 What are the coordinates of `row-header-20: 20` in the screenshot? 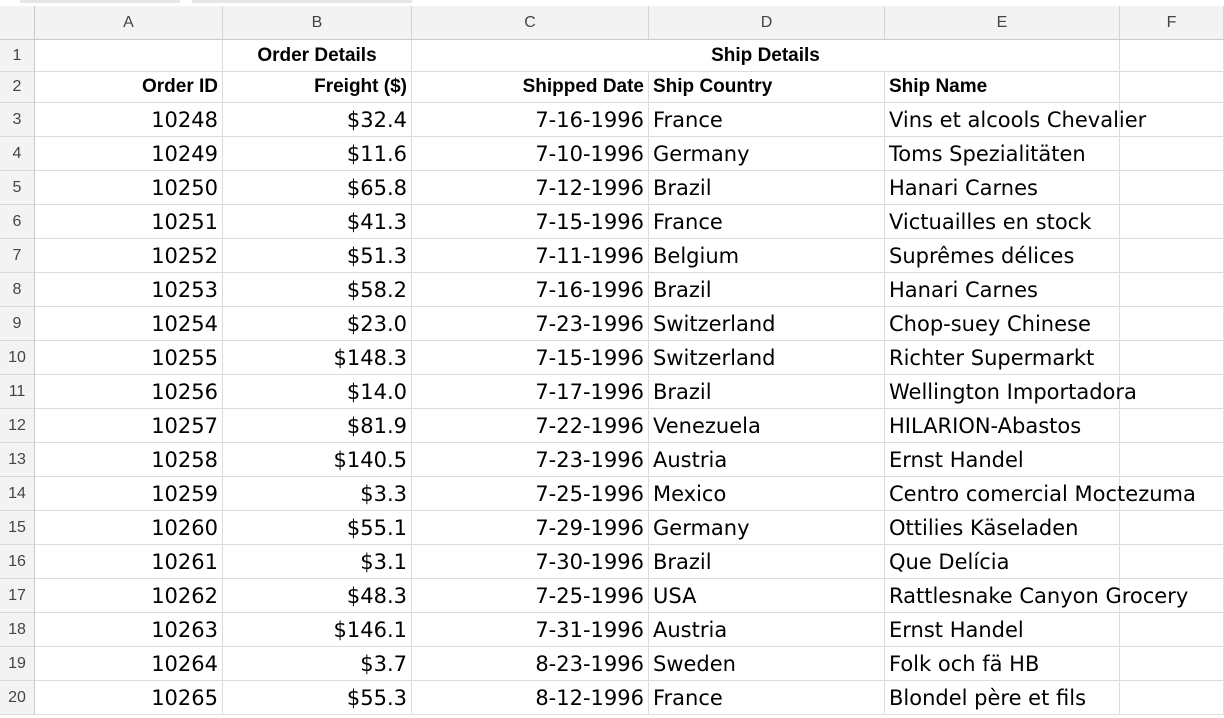 It's located at (17, 698).